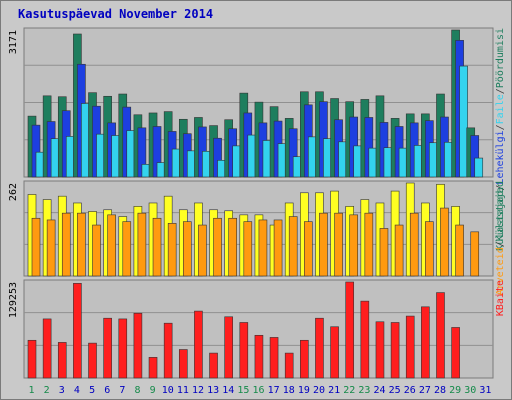  What do you see at coordinates (349, 390) in the screenshot?
I see `day-label: 22` at bounding box center [349, 390].